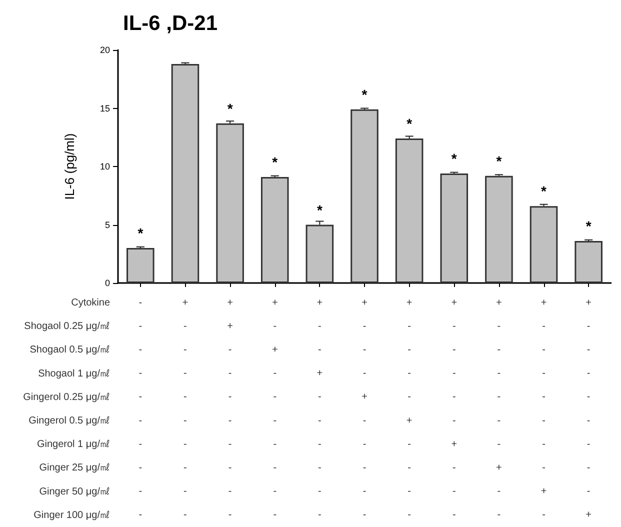  I want to click on y-tick-label: 10, so click(105, 167).